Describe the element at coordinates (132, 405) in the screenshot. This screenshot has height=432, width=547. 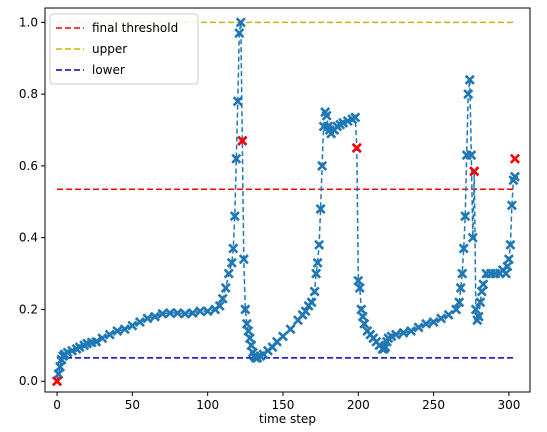
I see `x-tick-label: 50` at that location.